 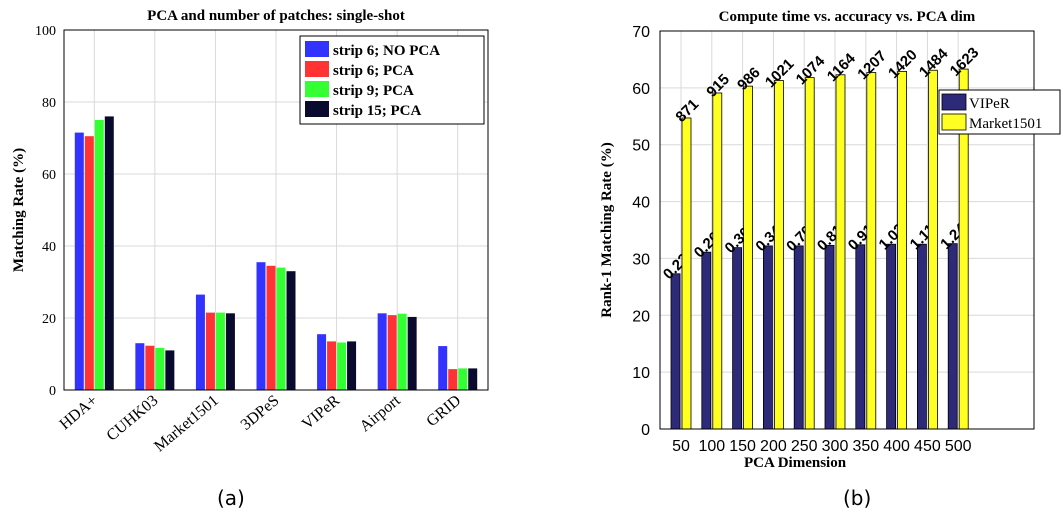 I want to click on caption-b: (b), so click(x=857, y=498).